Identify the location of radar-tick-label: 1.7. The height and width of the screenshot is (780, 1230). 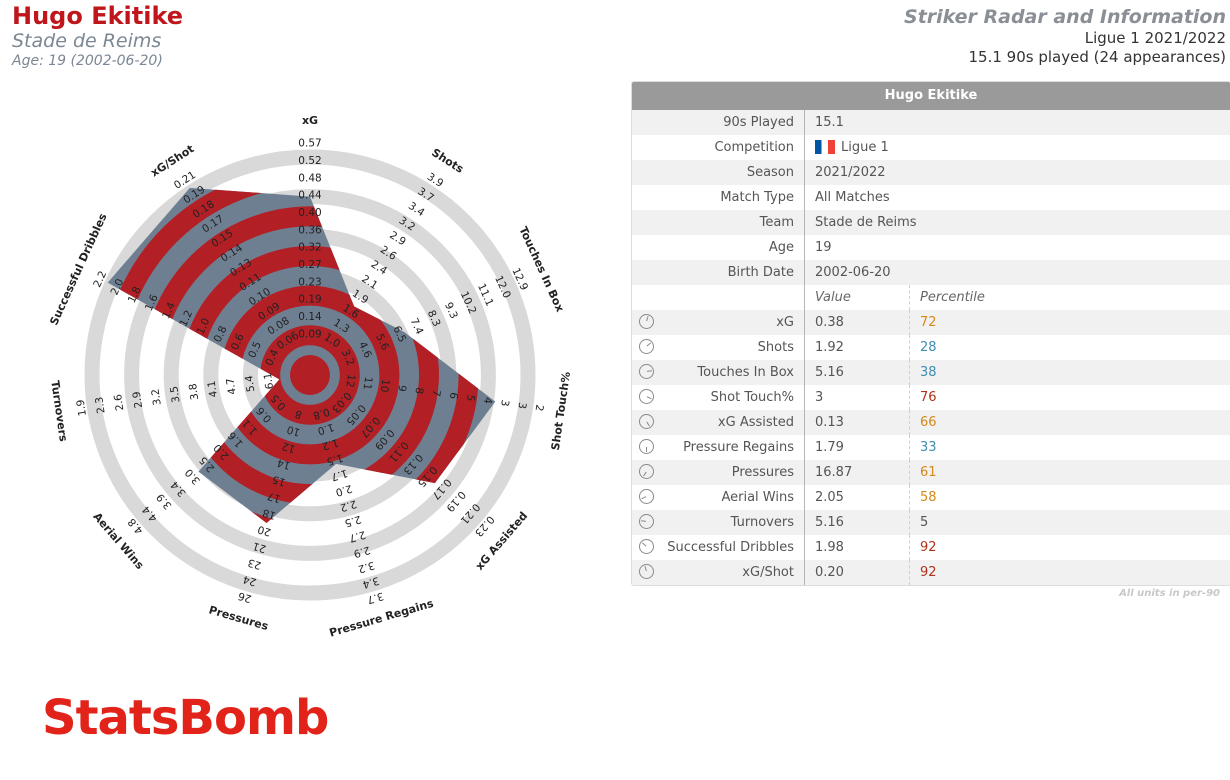
(339, 475).